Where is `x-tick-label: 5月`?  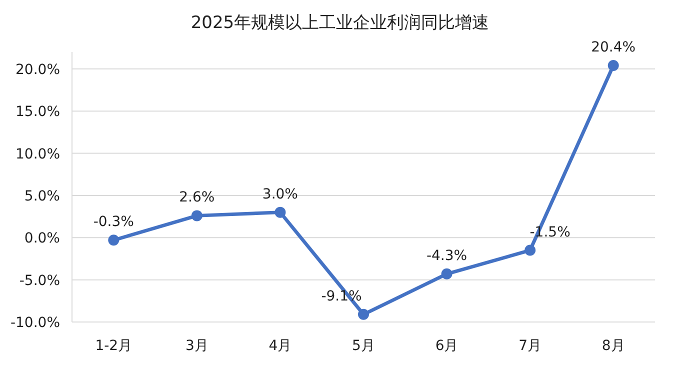
x-tick-label: 5月 is located at coordinates (363, 346).